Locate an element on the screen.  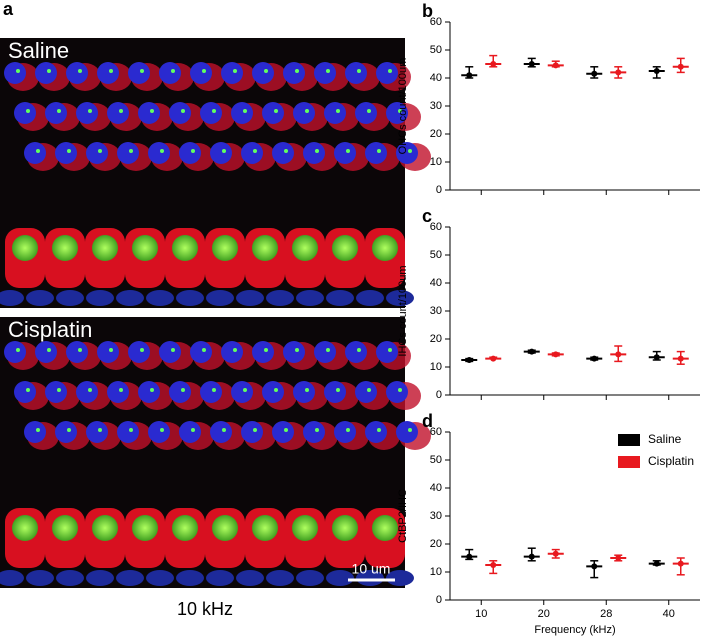
scale-label: 10 um is located at coordinates (371, 569).